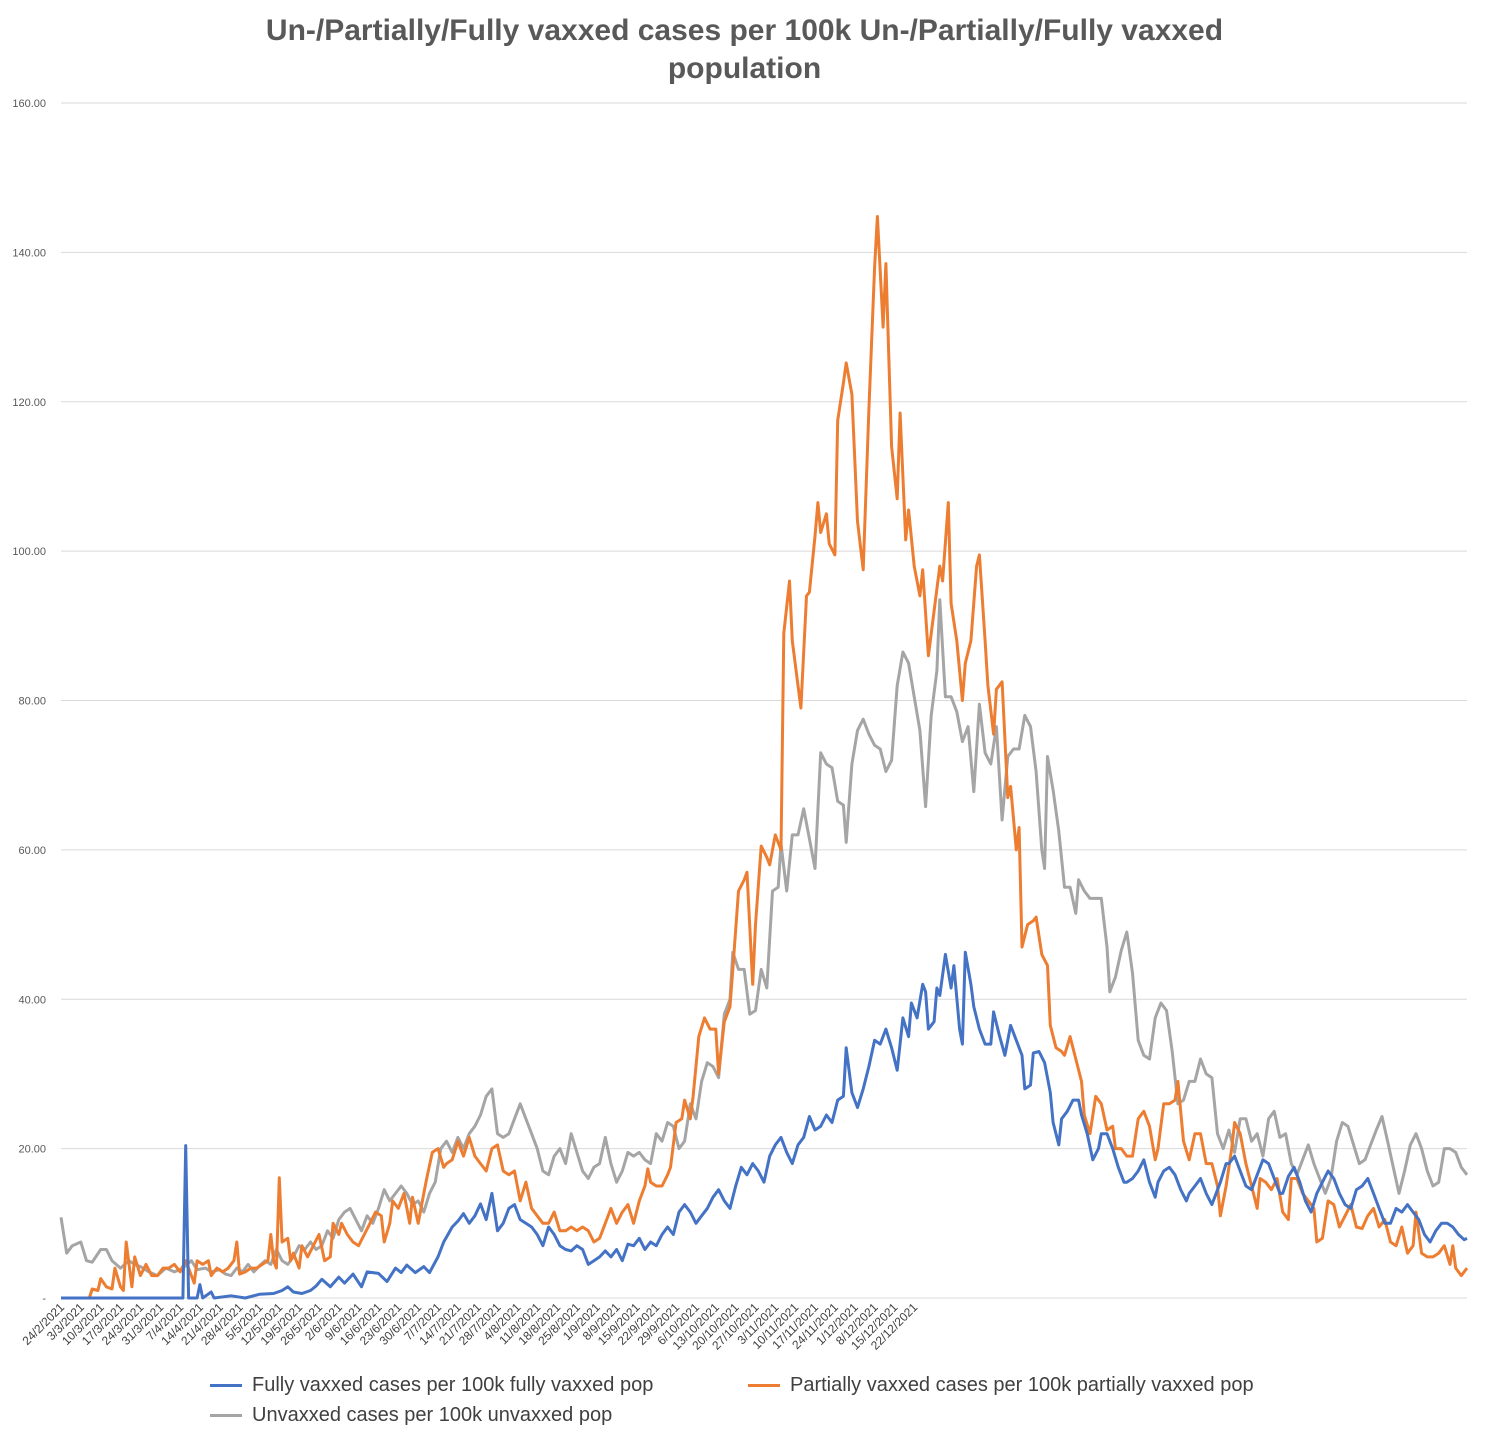  I want to click on y-tick-label: 60.00, so click(32, 851).